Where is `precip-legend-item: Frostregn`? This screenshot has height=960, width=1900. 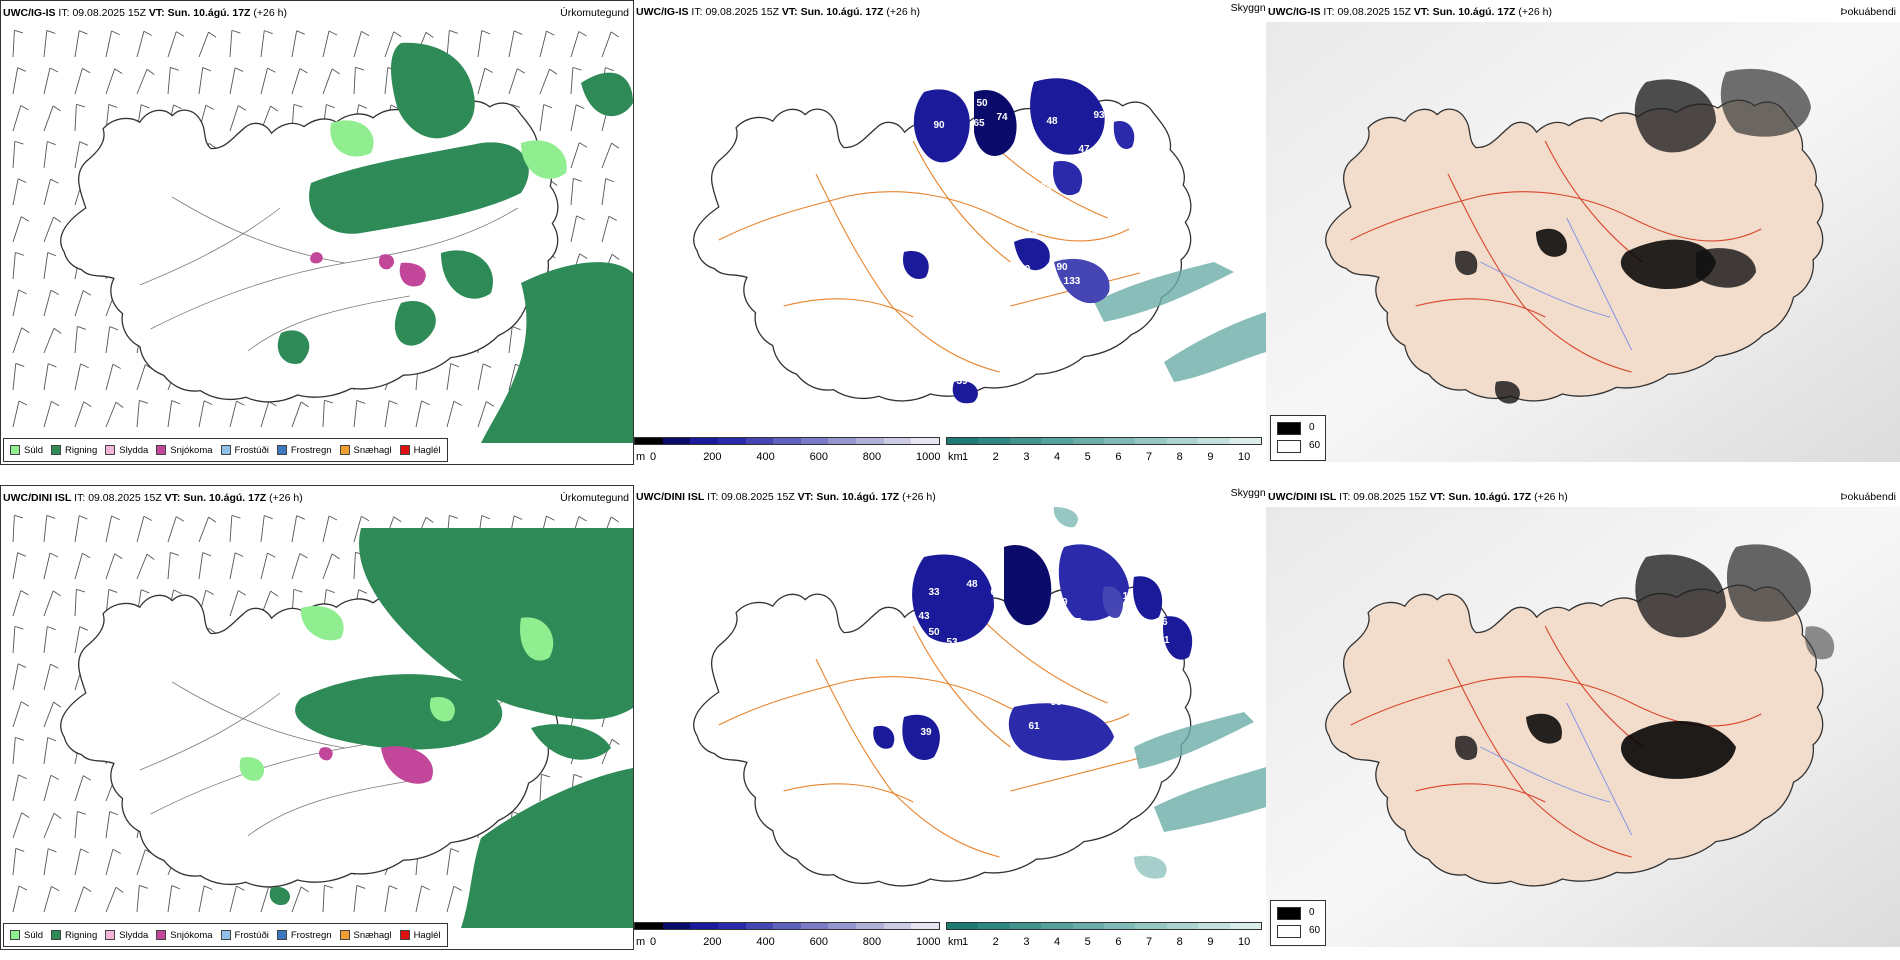
precip-legend-item: Frostregn is located at coordinates (304, 450).